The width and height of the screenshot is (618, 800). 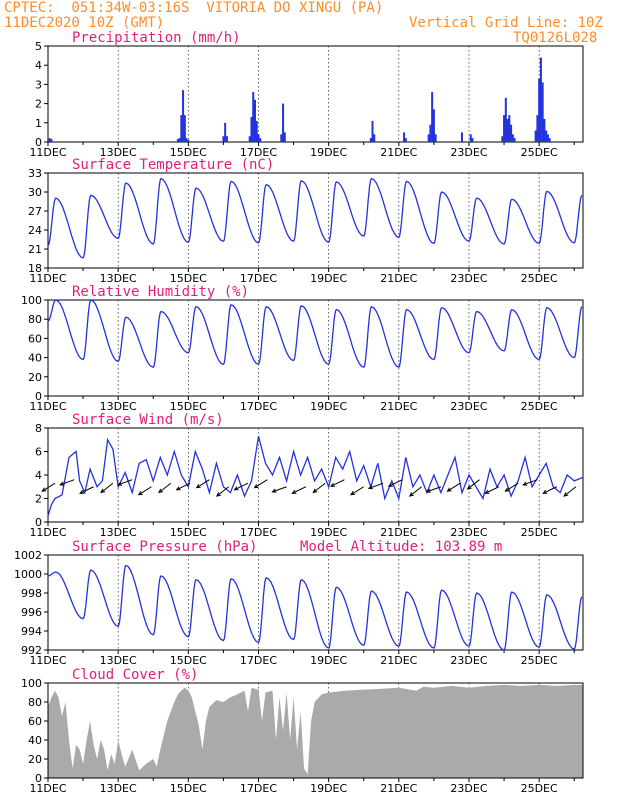 I want to click on panel-title: Relative Humidity (%), so click(x=160, y=292).